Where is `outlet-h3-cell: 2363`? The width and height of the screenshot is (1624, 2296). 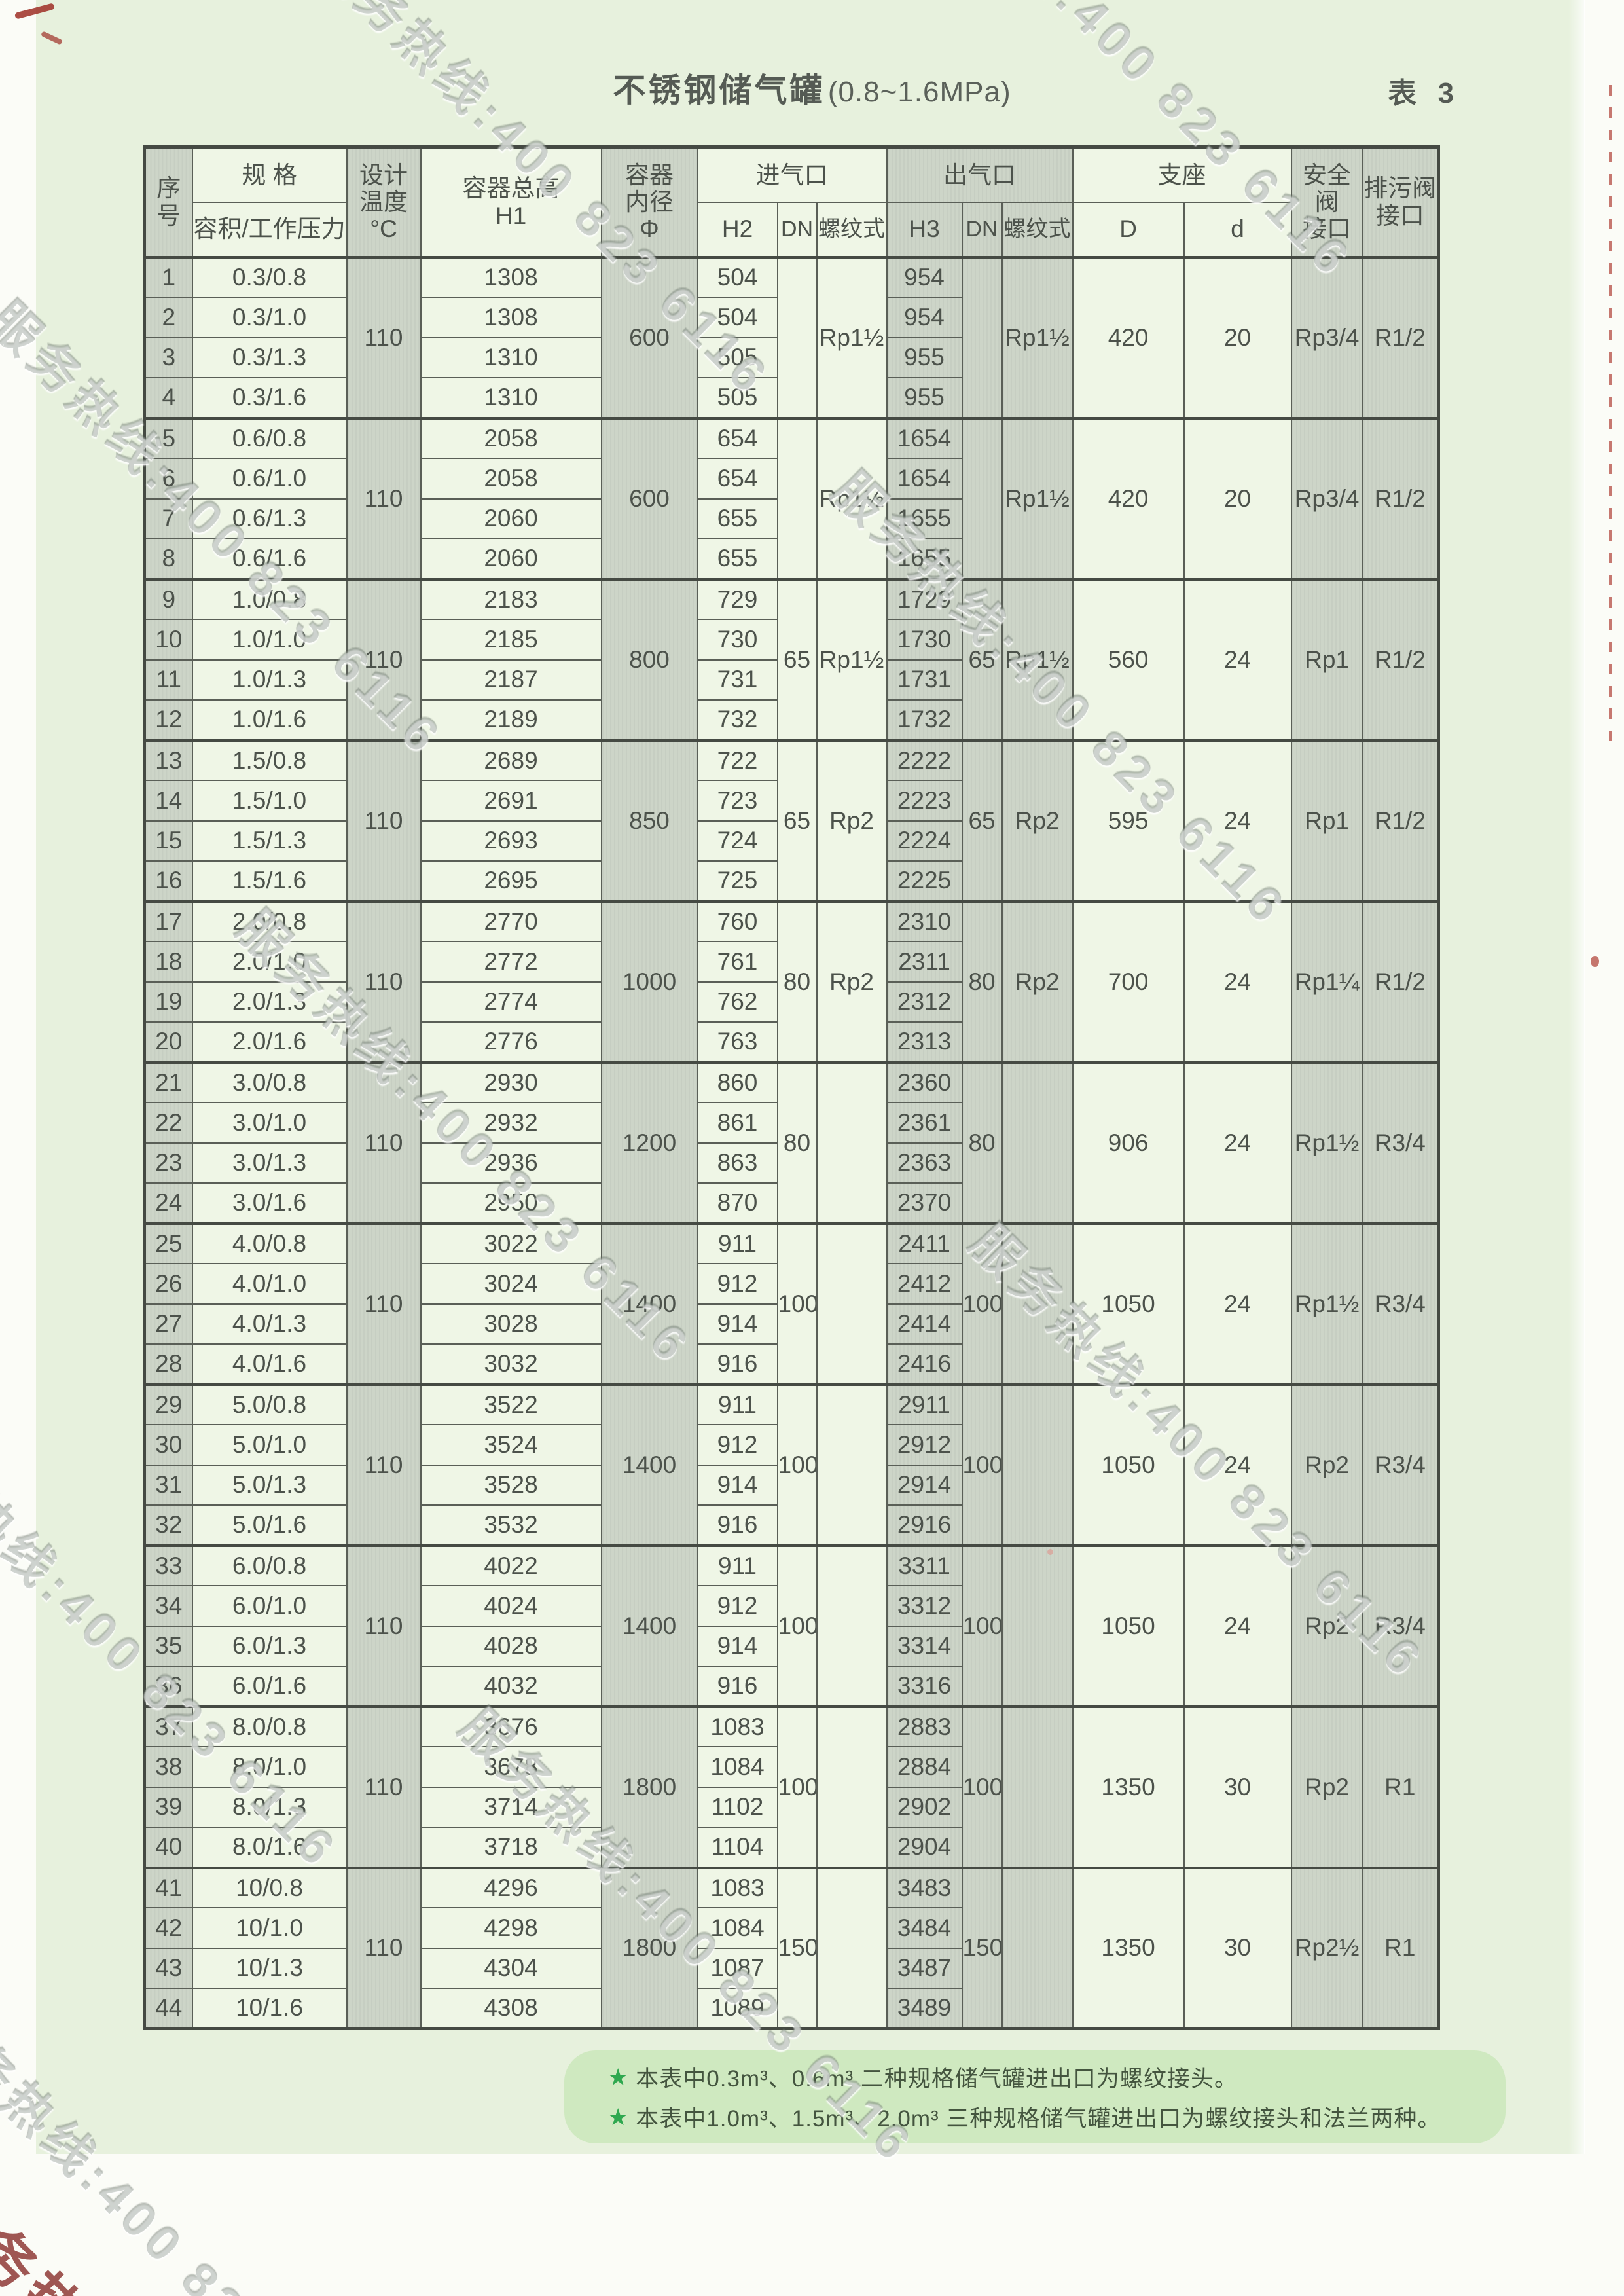 outlet-h3-cell: 2363 is located at coordinates (924, 1163).